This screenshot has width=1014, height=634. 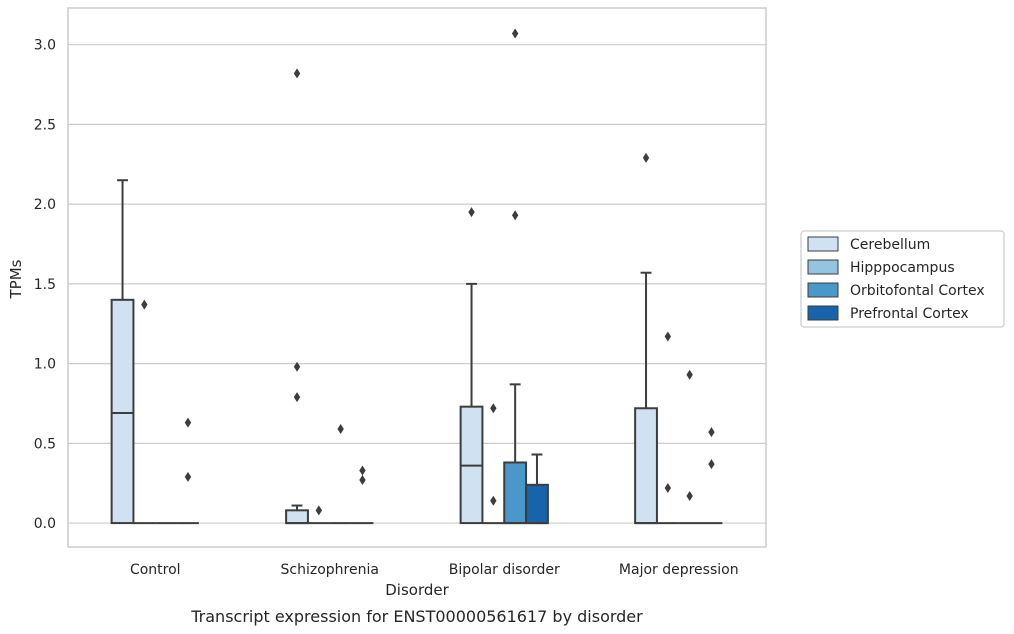 What do you see at coordinates (45, 524) in the screenshot?
I see `y-tick-label: 0.0` at bounding box center [45, 524].